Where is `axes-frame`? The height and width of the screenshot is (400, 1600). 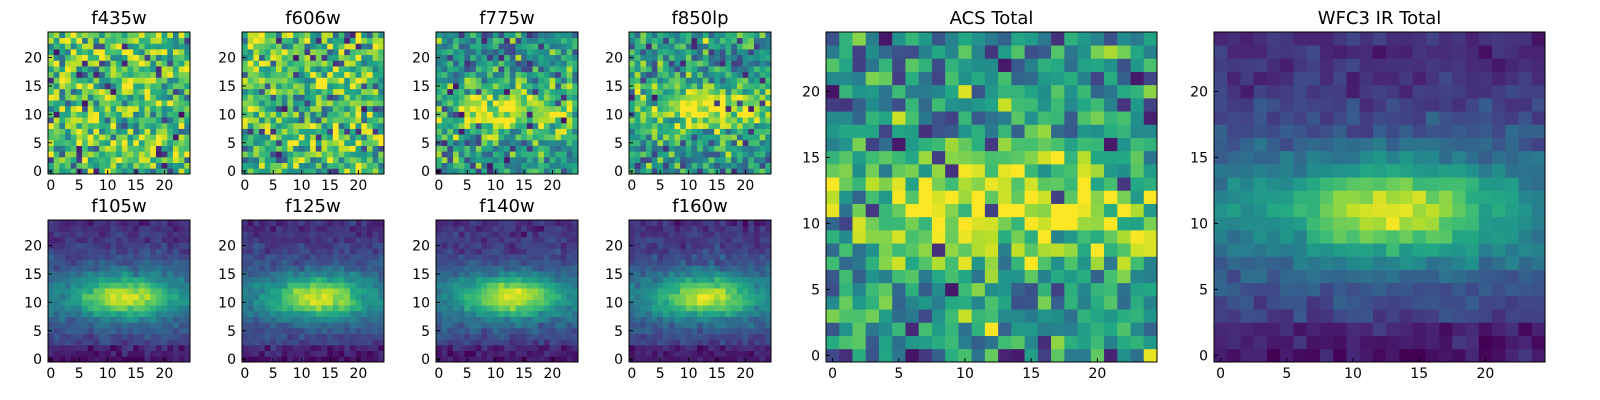
axes-frame is located at coordinates (313, 291).